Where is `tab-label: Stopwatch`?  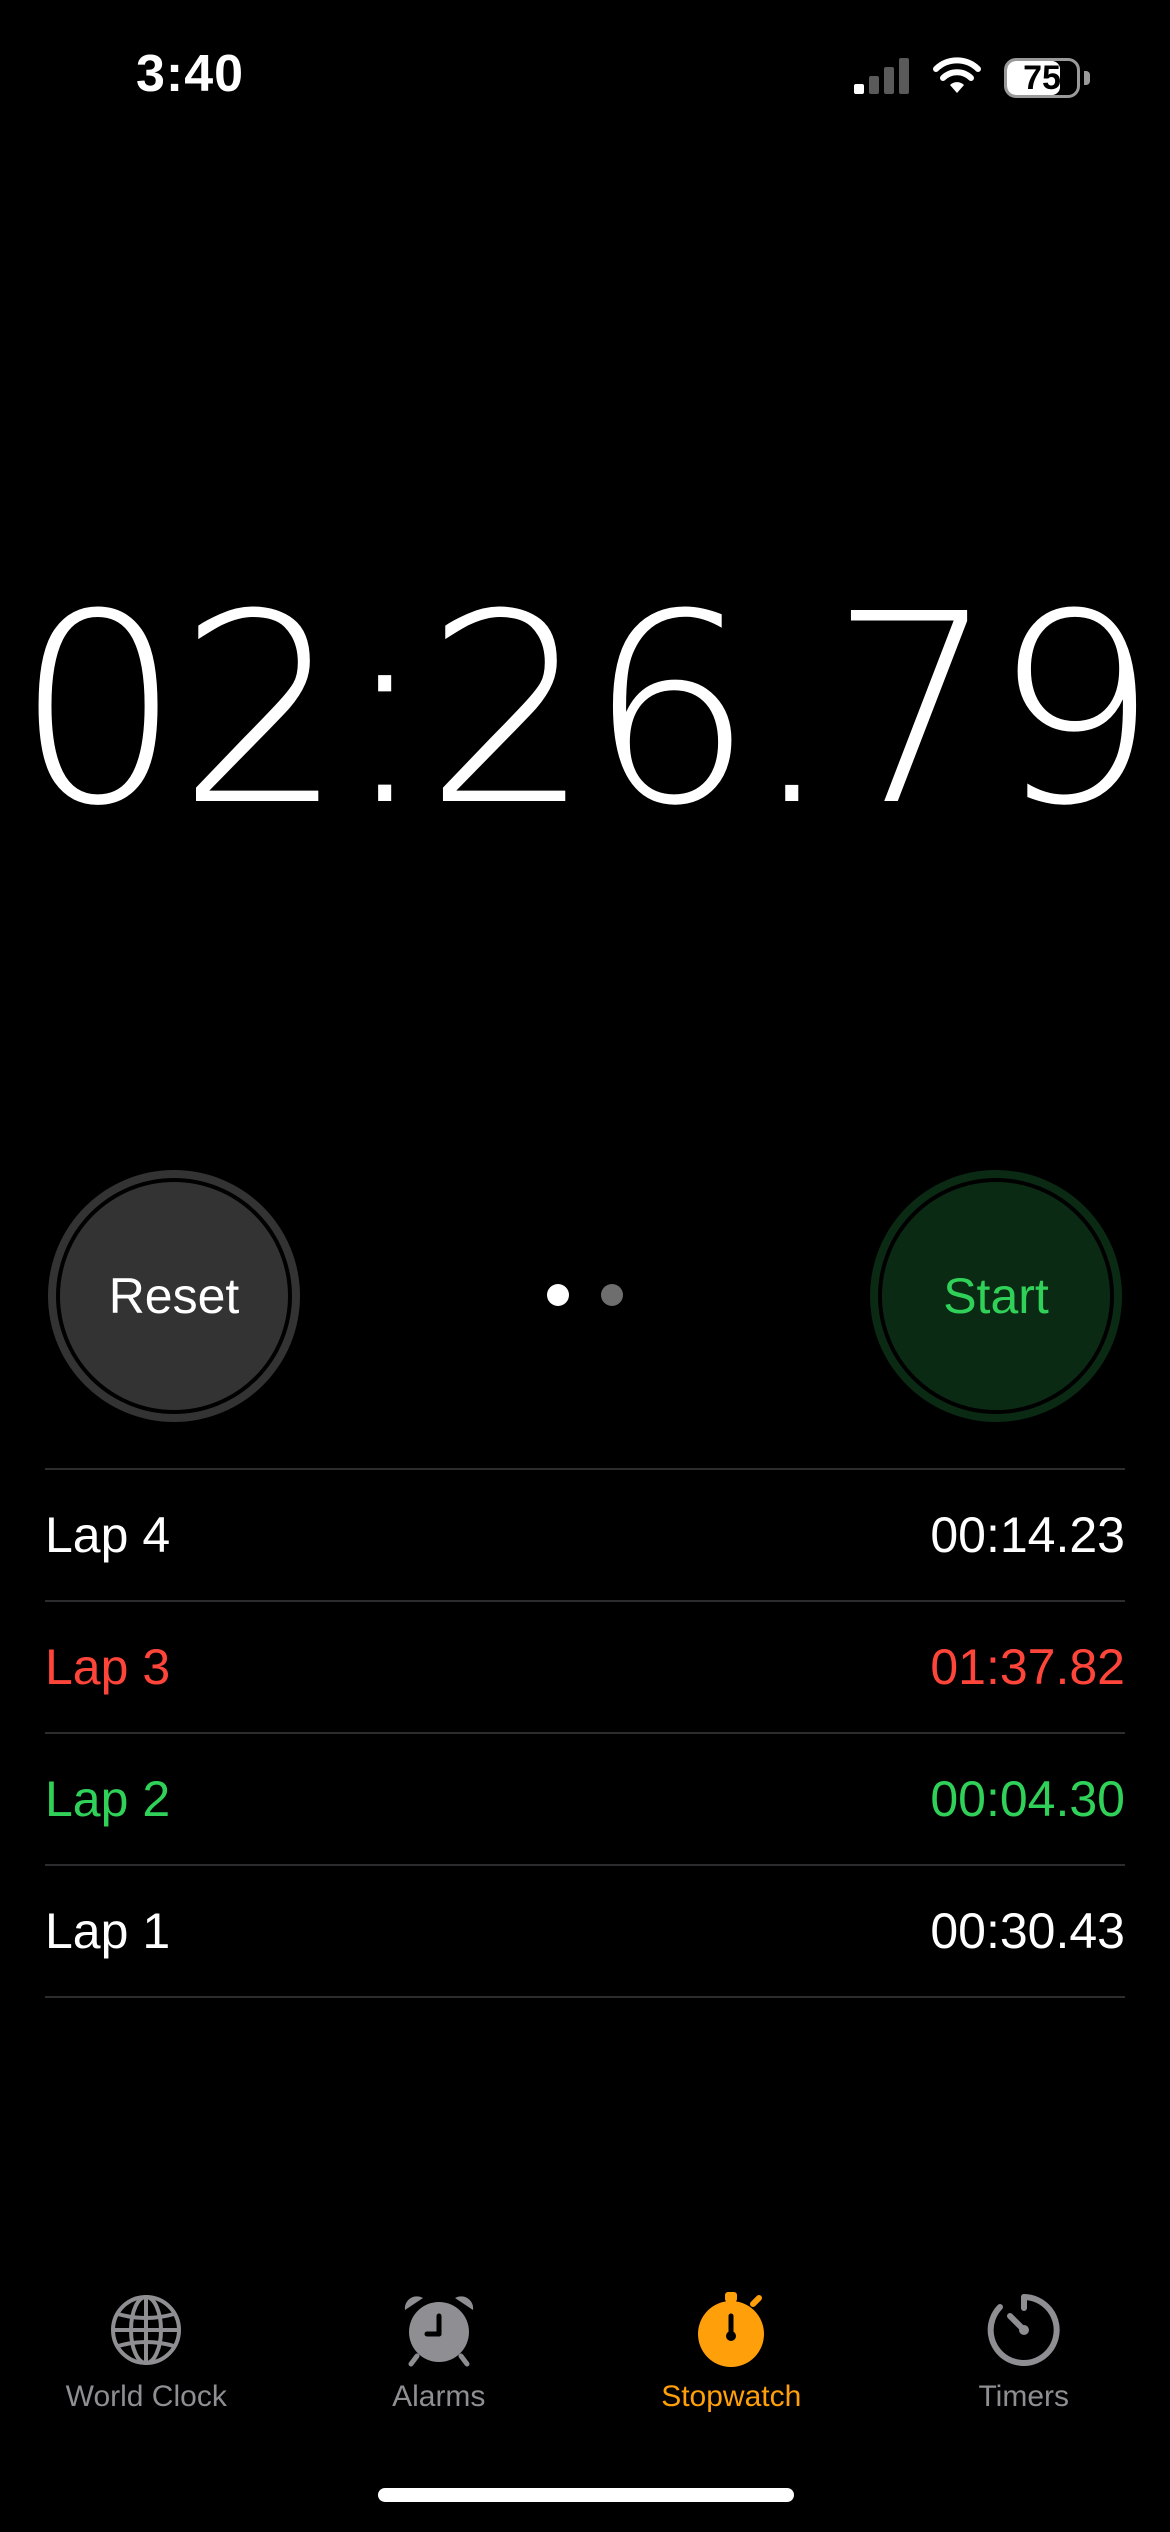 tab-label: Stopwatch is located at coordinates (731, 2396).